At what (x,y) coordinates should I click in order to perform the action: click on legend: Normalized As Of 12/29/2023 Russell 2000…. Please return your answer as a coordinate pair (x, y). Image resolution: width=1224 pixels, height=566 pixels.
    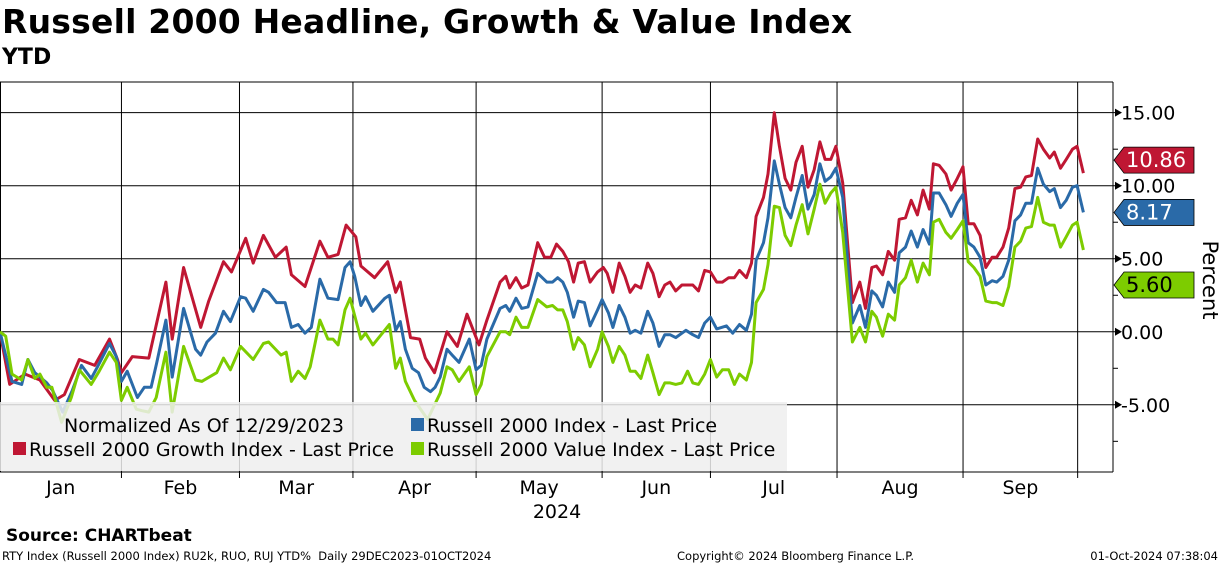
    Looking at the image, I should click on (393, 436).